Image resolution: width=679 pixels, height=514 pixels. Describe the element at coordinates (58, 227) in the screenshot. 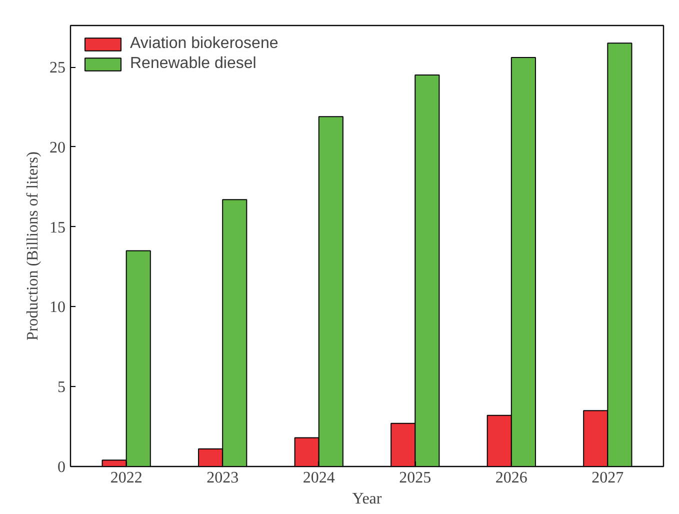

I see `y-tick-label: 15` at that location.